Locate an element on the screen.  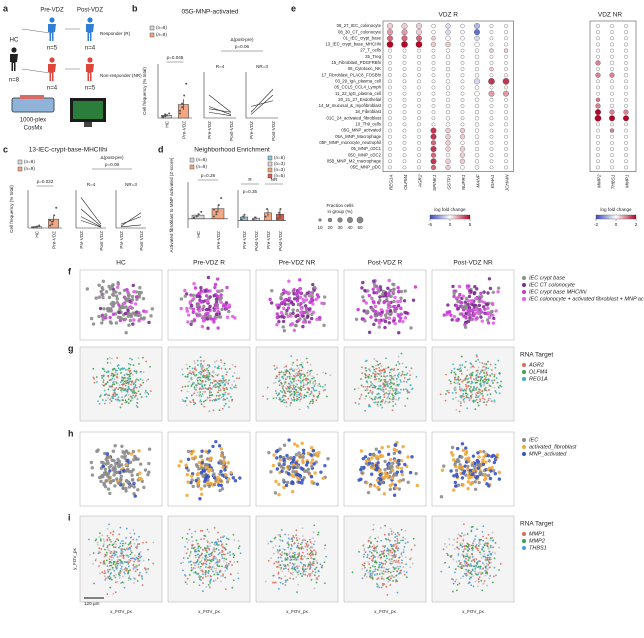
label: p=0.08 is located at coordinates (112, 164).